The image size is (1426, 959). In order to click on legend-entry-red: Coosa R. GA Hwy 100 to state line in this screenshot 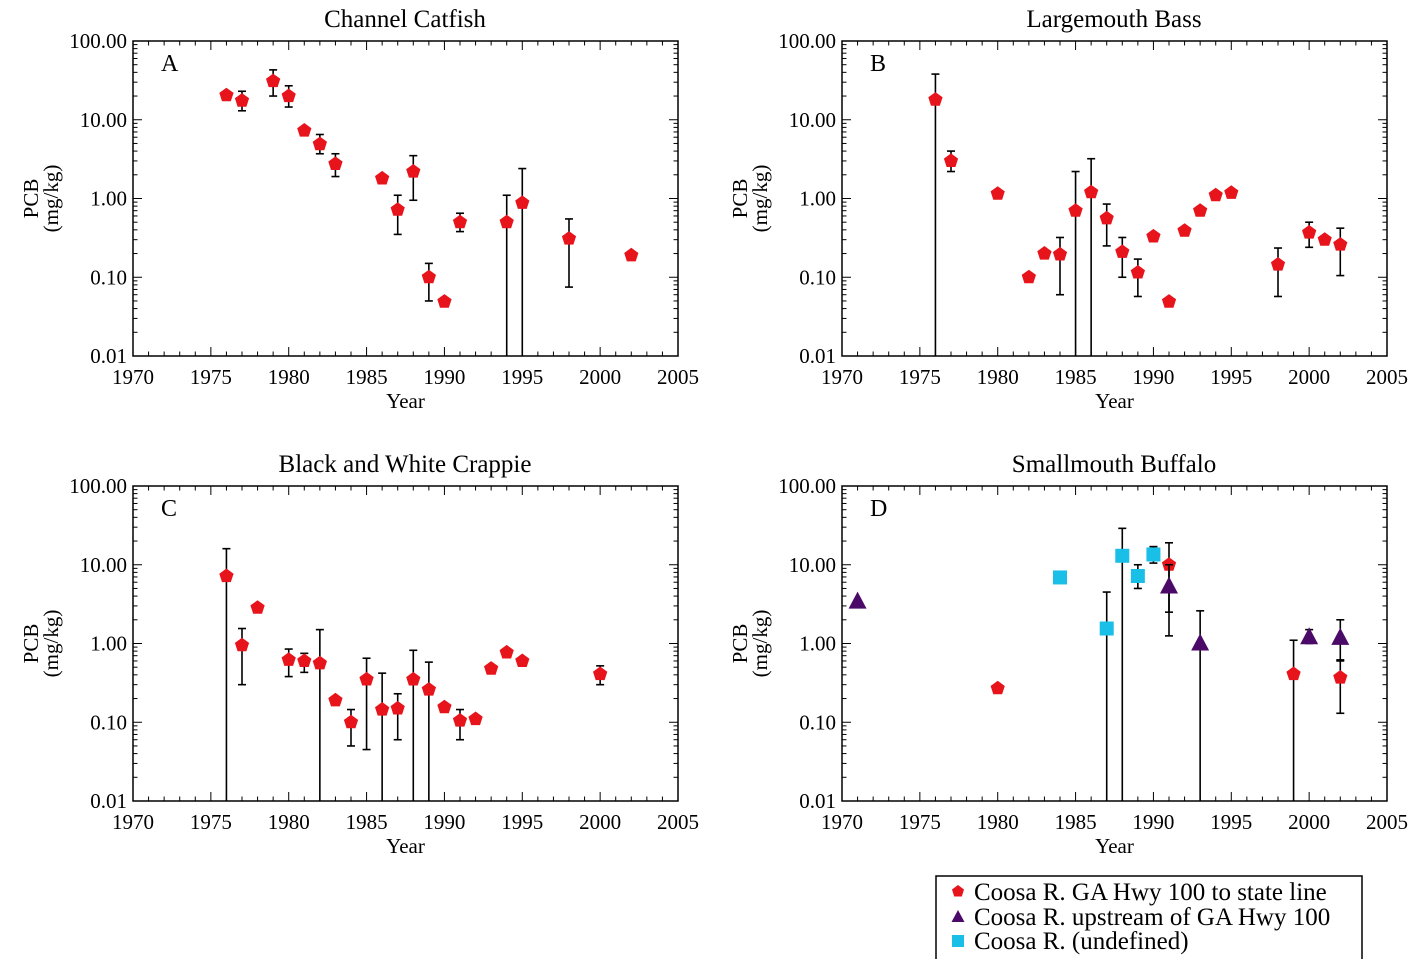, I will do `click(1139, 892)`.